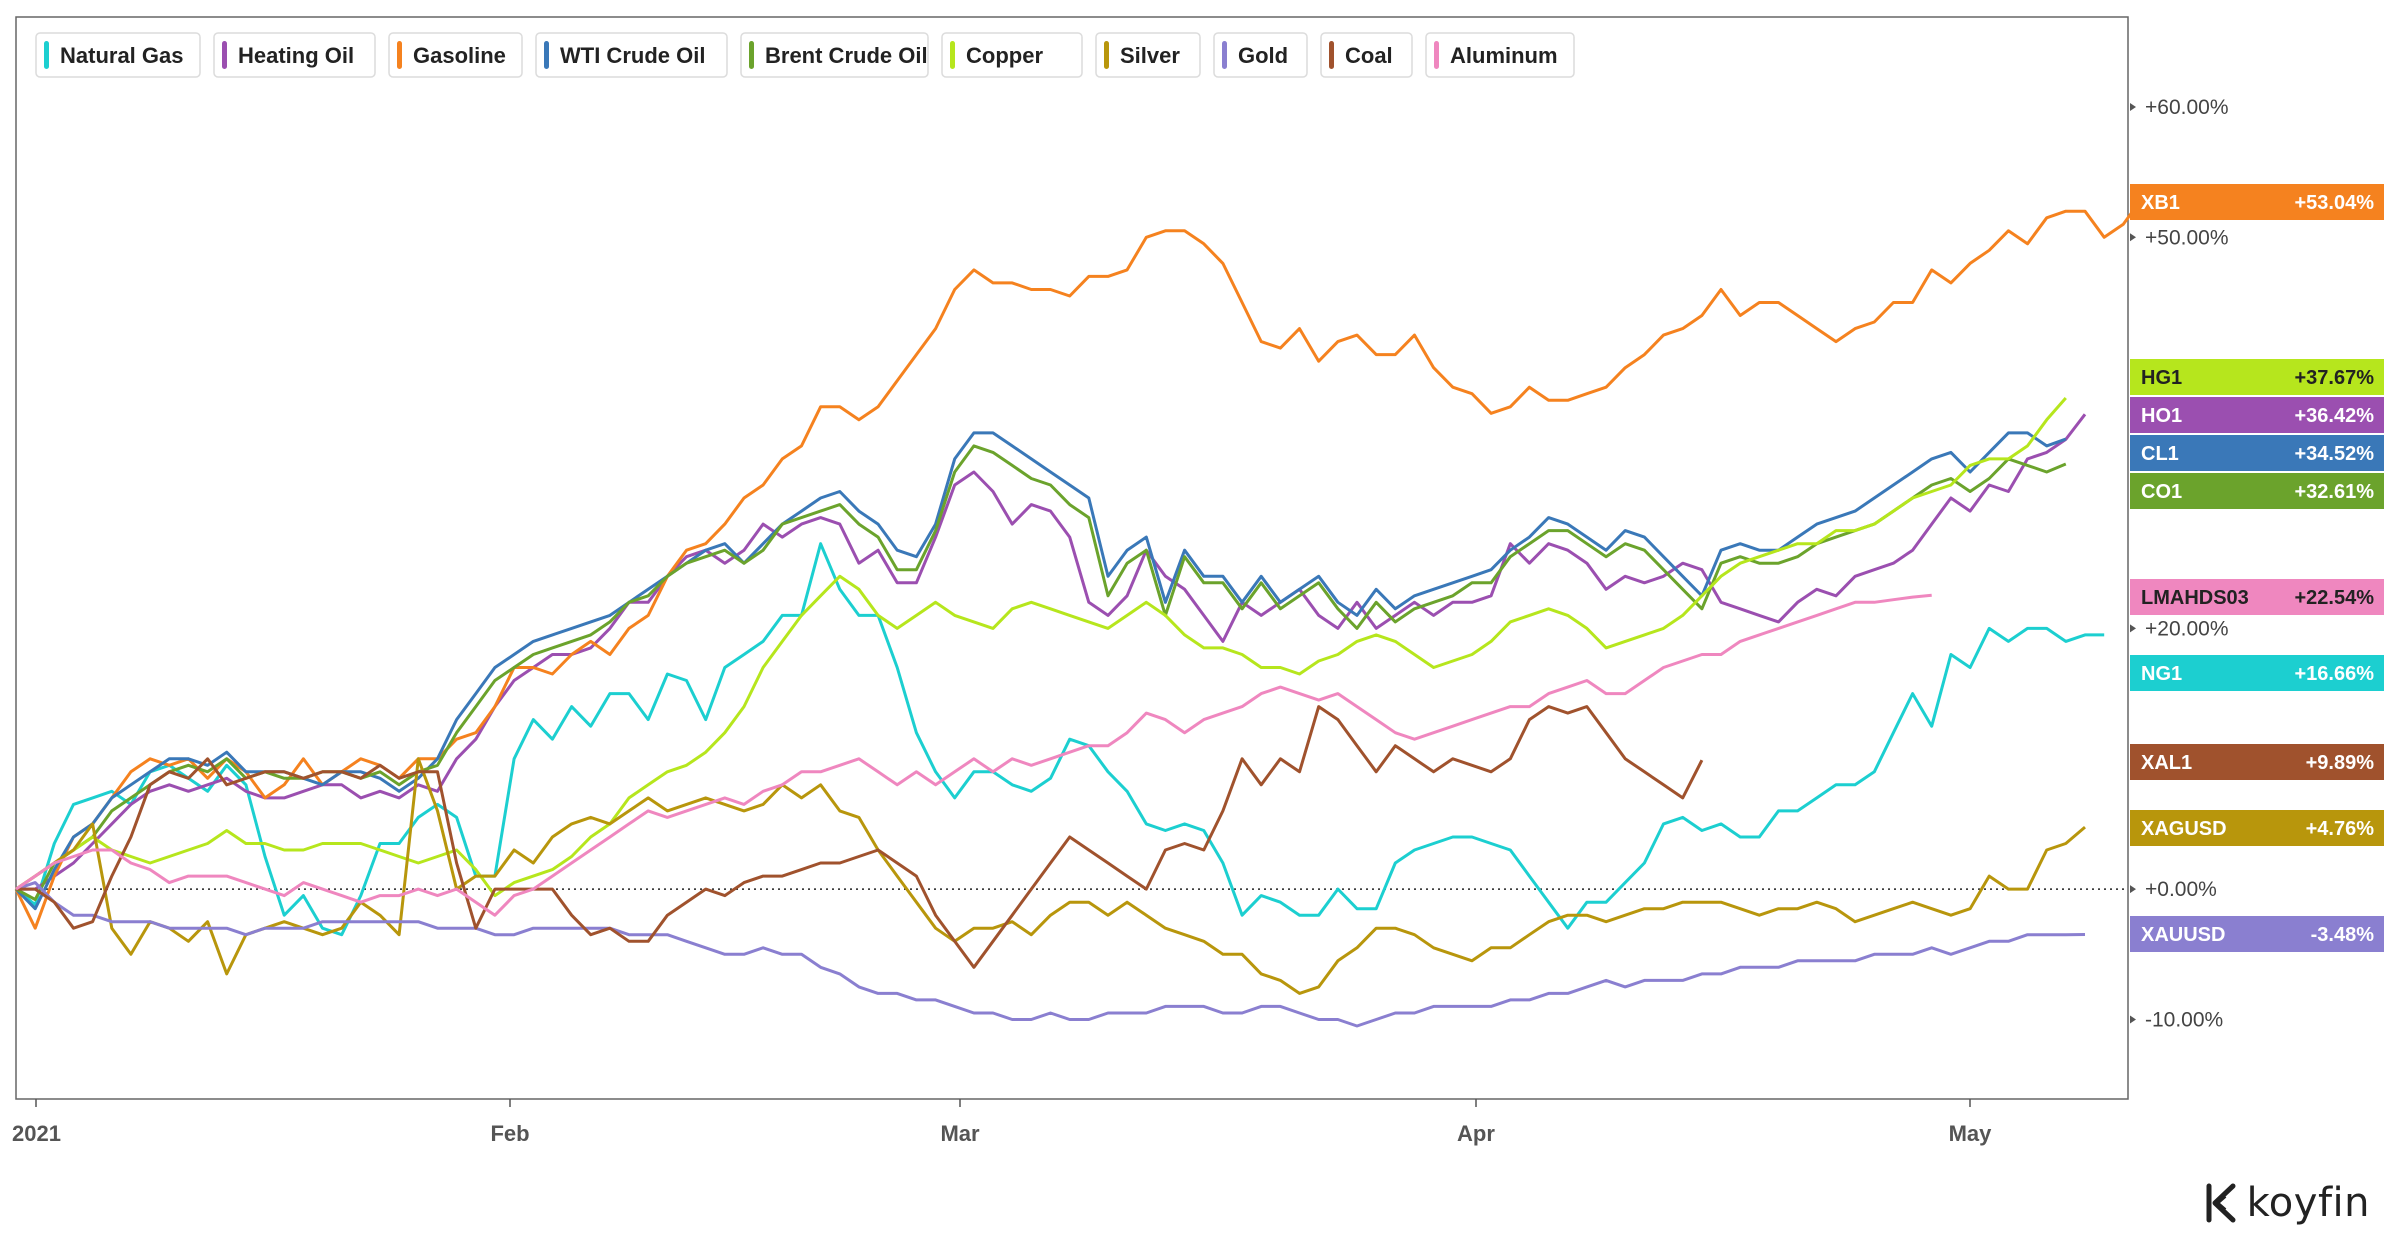  I want to click on tag-value: +4.76%, so click(2340, 829).